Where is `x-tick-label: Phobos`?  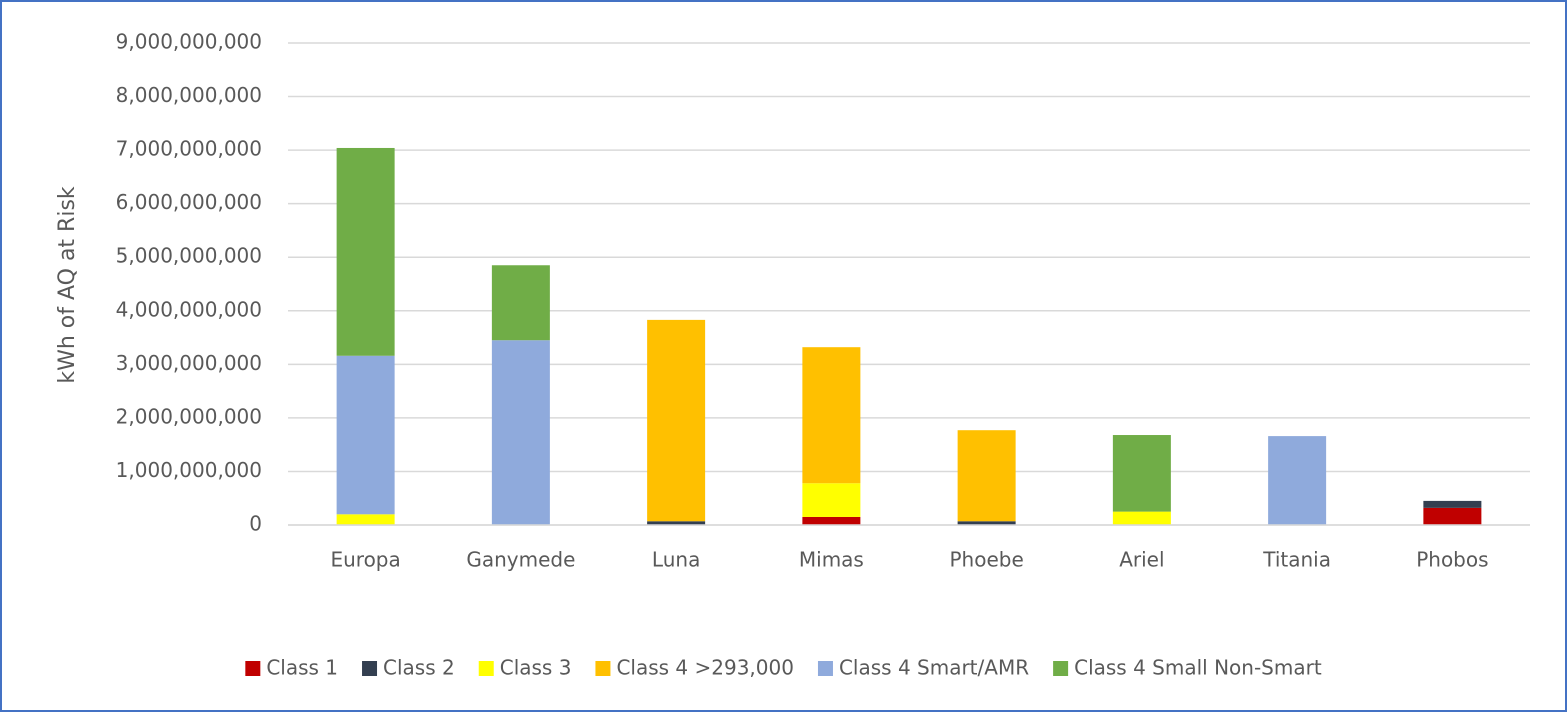 x-tick-label: Phobos is located at coordinates (1452, 560).